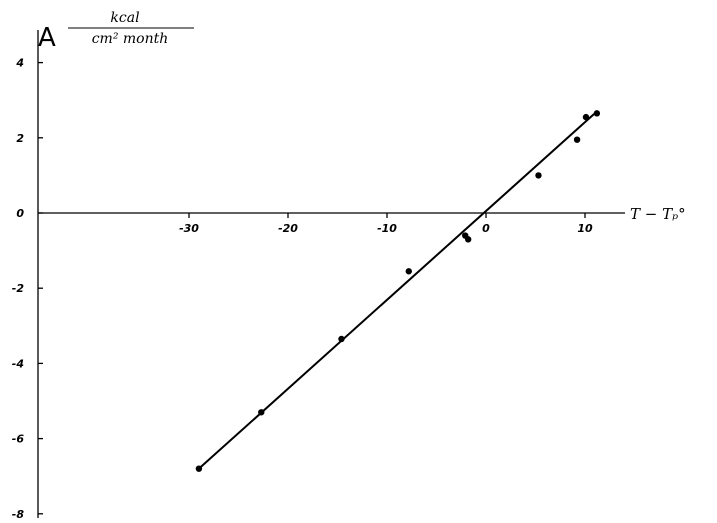 The height and width of the screenshot is (523, 717). Describe the element at coordinates (130, 39) in the screenshot. I see `y-axis-unit-denominator: cm² month` at that location.